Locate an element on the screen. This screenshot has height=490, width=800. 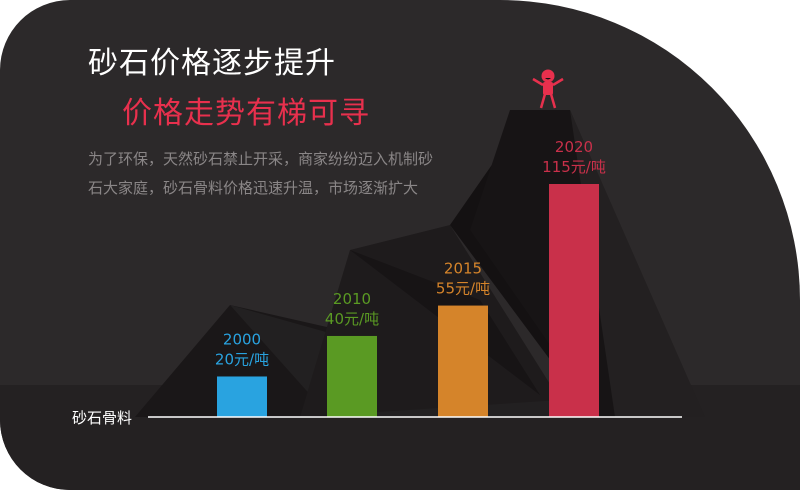
bar-2000 is located at coordinates (242, 396).